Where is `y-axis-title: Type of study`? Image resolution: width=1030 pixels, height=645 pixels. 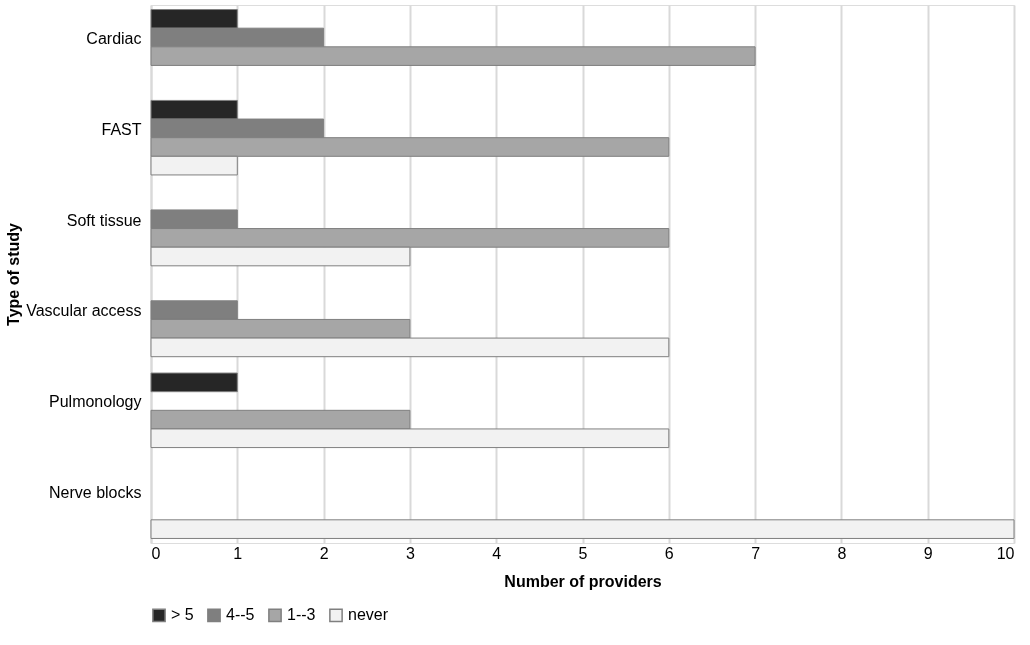 y-axis-title: Type of study is located at coordinates (14, 274).